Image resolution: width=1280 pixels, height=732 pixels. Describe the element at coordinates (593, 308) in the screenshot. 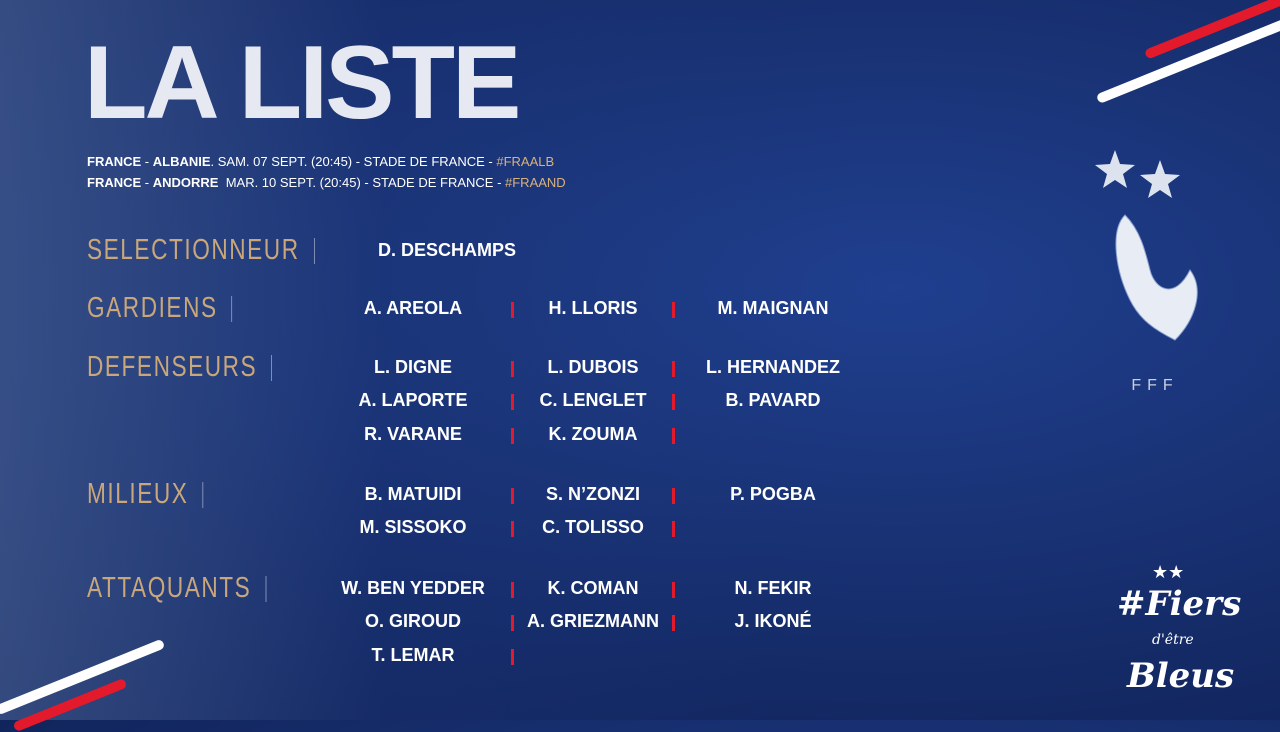

I see `player-name: H. LLORIS` at that location.